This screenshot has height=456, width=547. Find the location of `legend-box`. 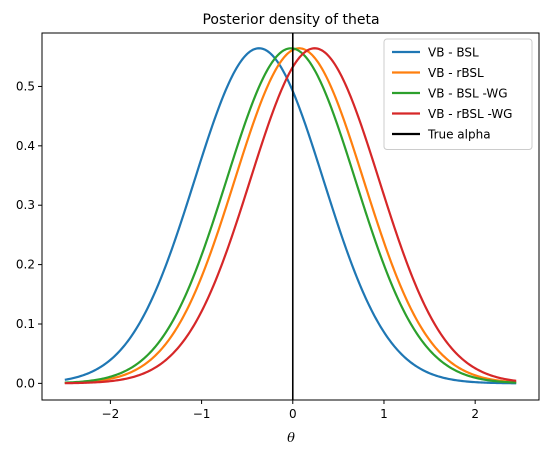

legend-box is located at coordinates (458, 94).